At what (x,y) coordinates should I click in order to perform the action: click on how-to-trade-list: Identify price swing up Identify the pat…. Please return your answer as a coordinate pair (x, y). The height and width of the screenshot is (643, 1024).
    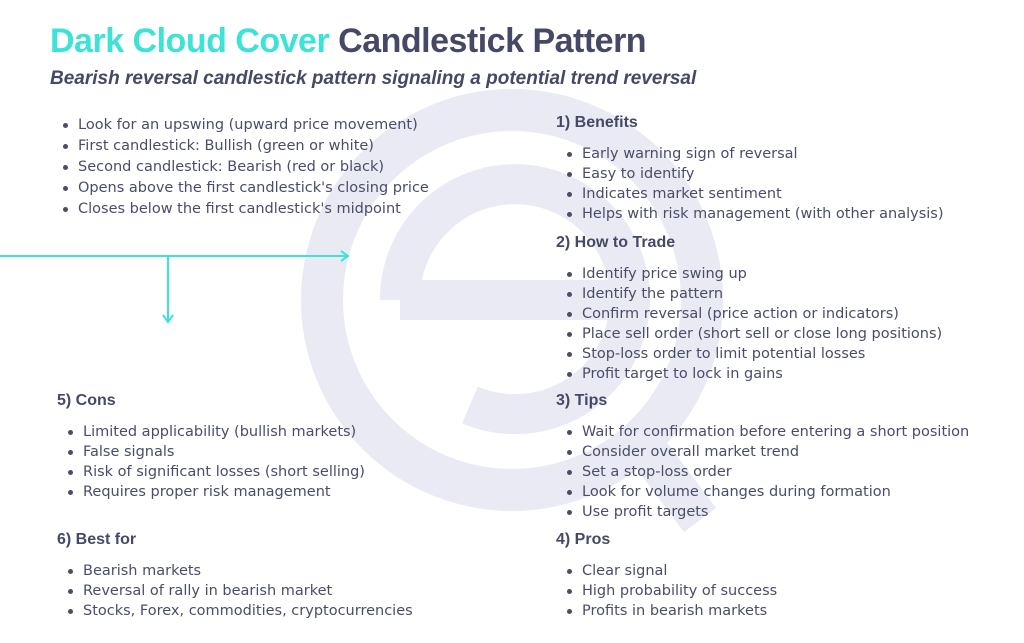
    Looking at the image, I should click on (754, 324).